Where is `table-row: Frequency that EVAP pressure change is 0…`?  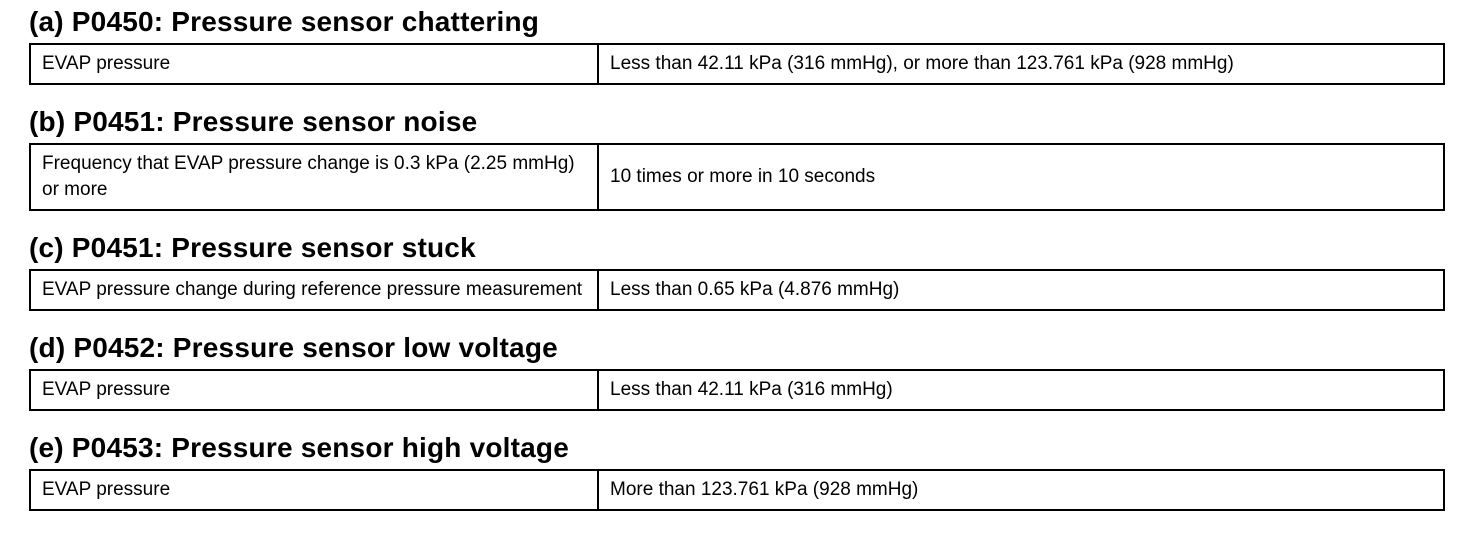
table-row: Frequency that EVAP pressure change is 0… is located at coordinates (737, 177).